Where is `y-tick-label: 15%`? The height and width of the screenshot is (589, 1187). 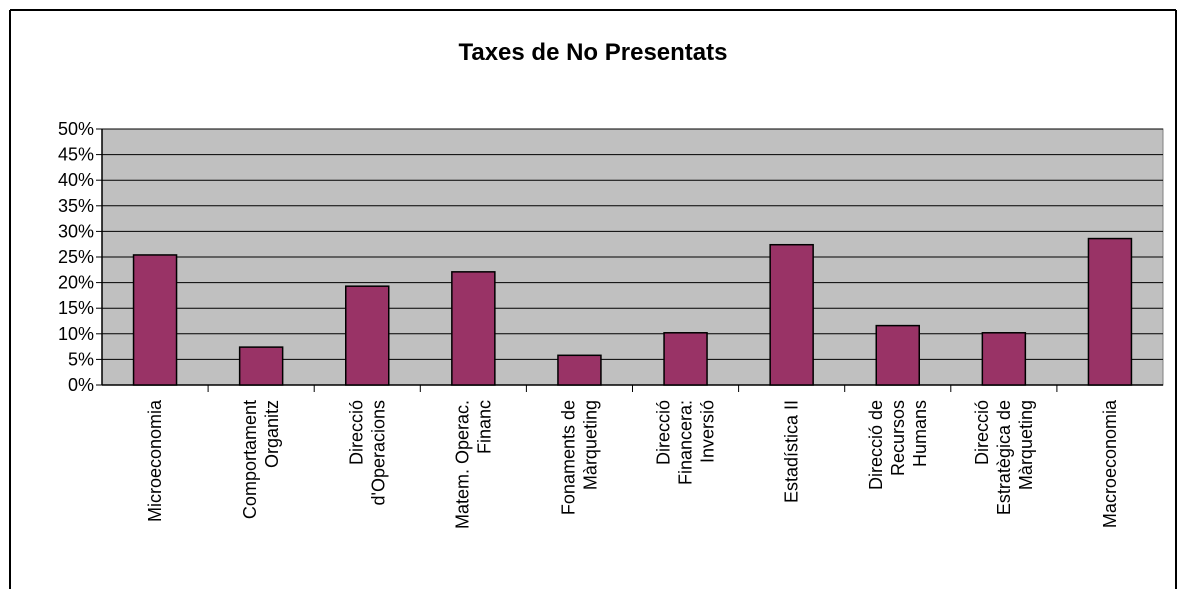 y-tick-label: 15% is located at coordinates (76, 308).